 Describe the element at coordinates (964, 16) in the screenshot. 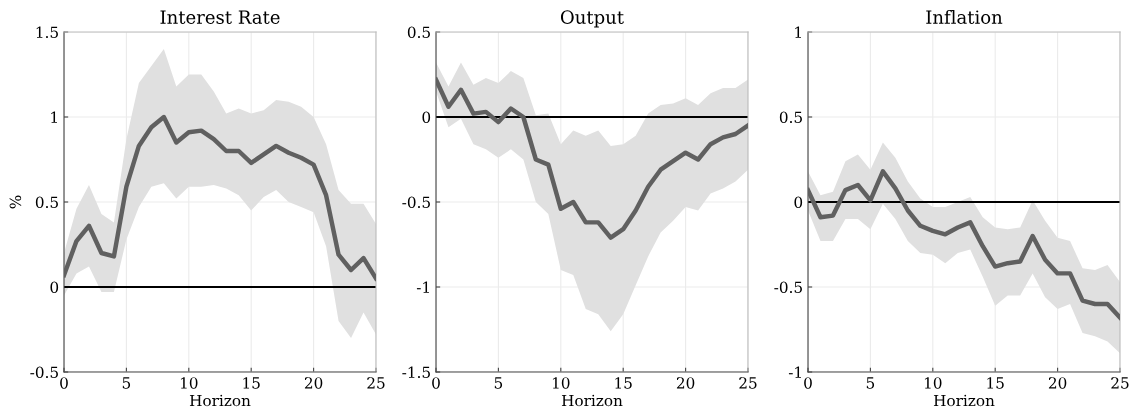

I see `chart-title: Inflation` at that location.